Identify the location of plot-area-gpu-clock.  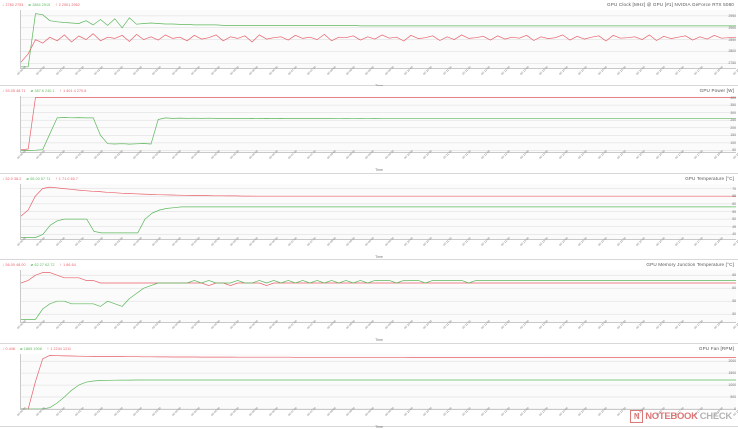
(378, 39).